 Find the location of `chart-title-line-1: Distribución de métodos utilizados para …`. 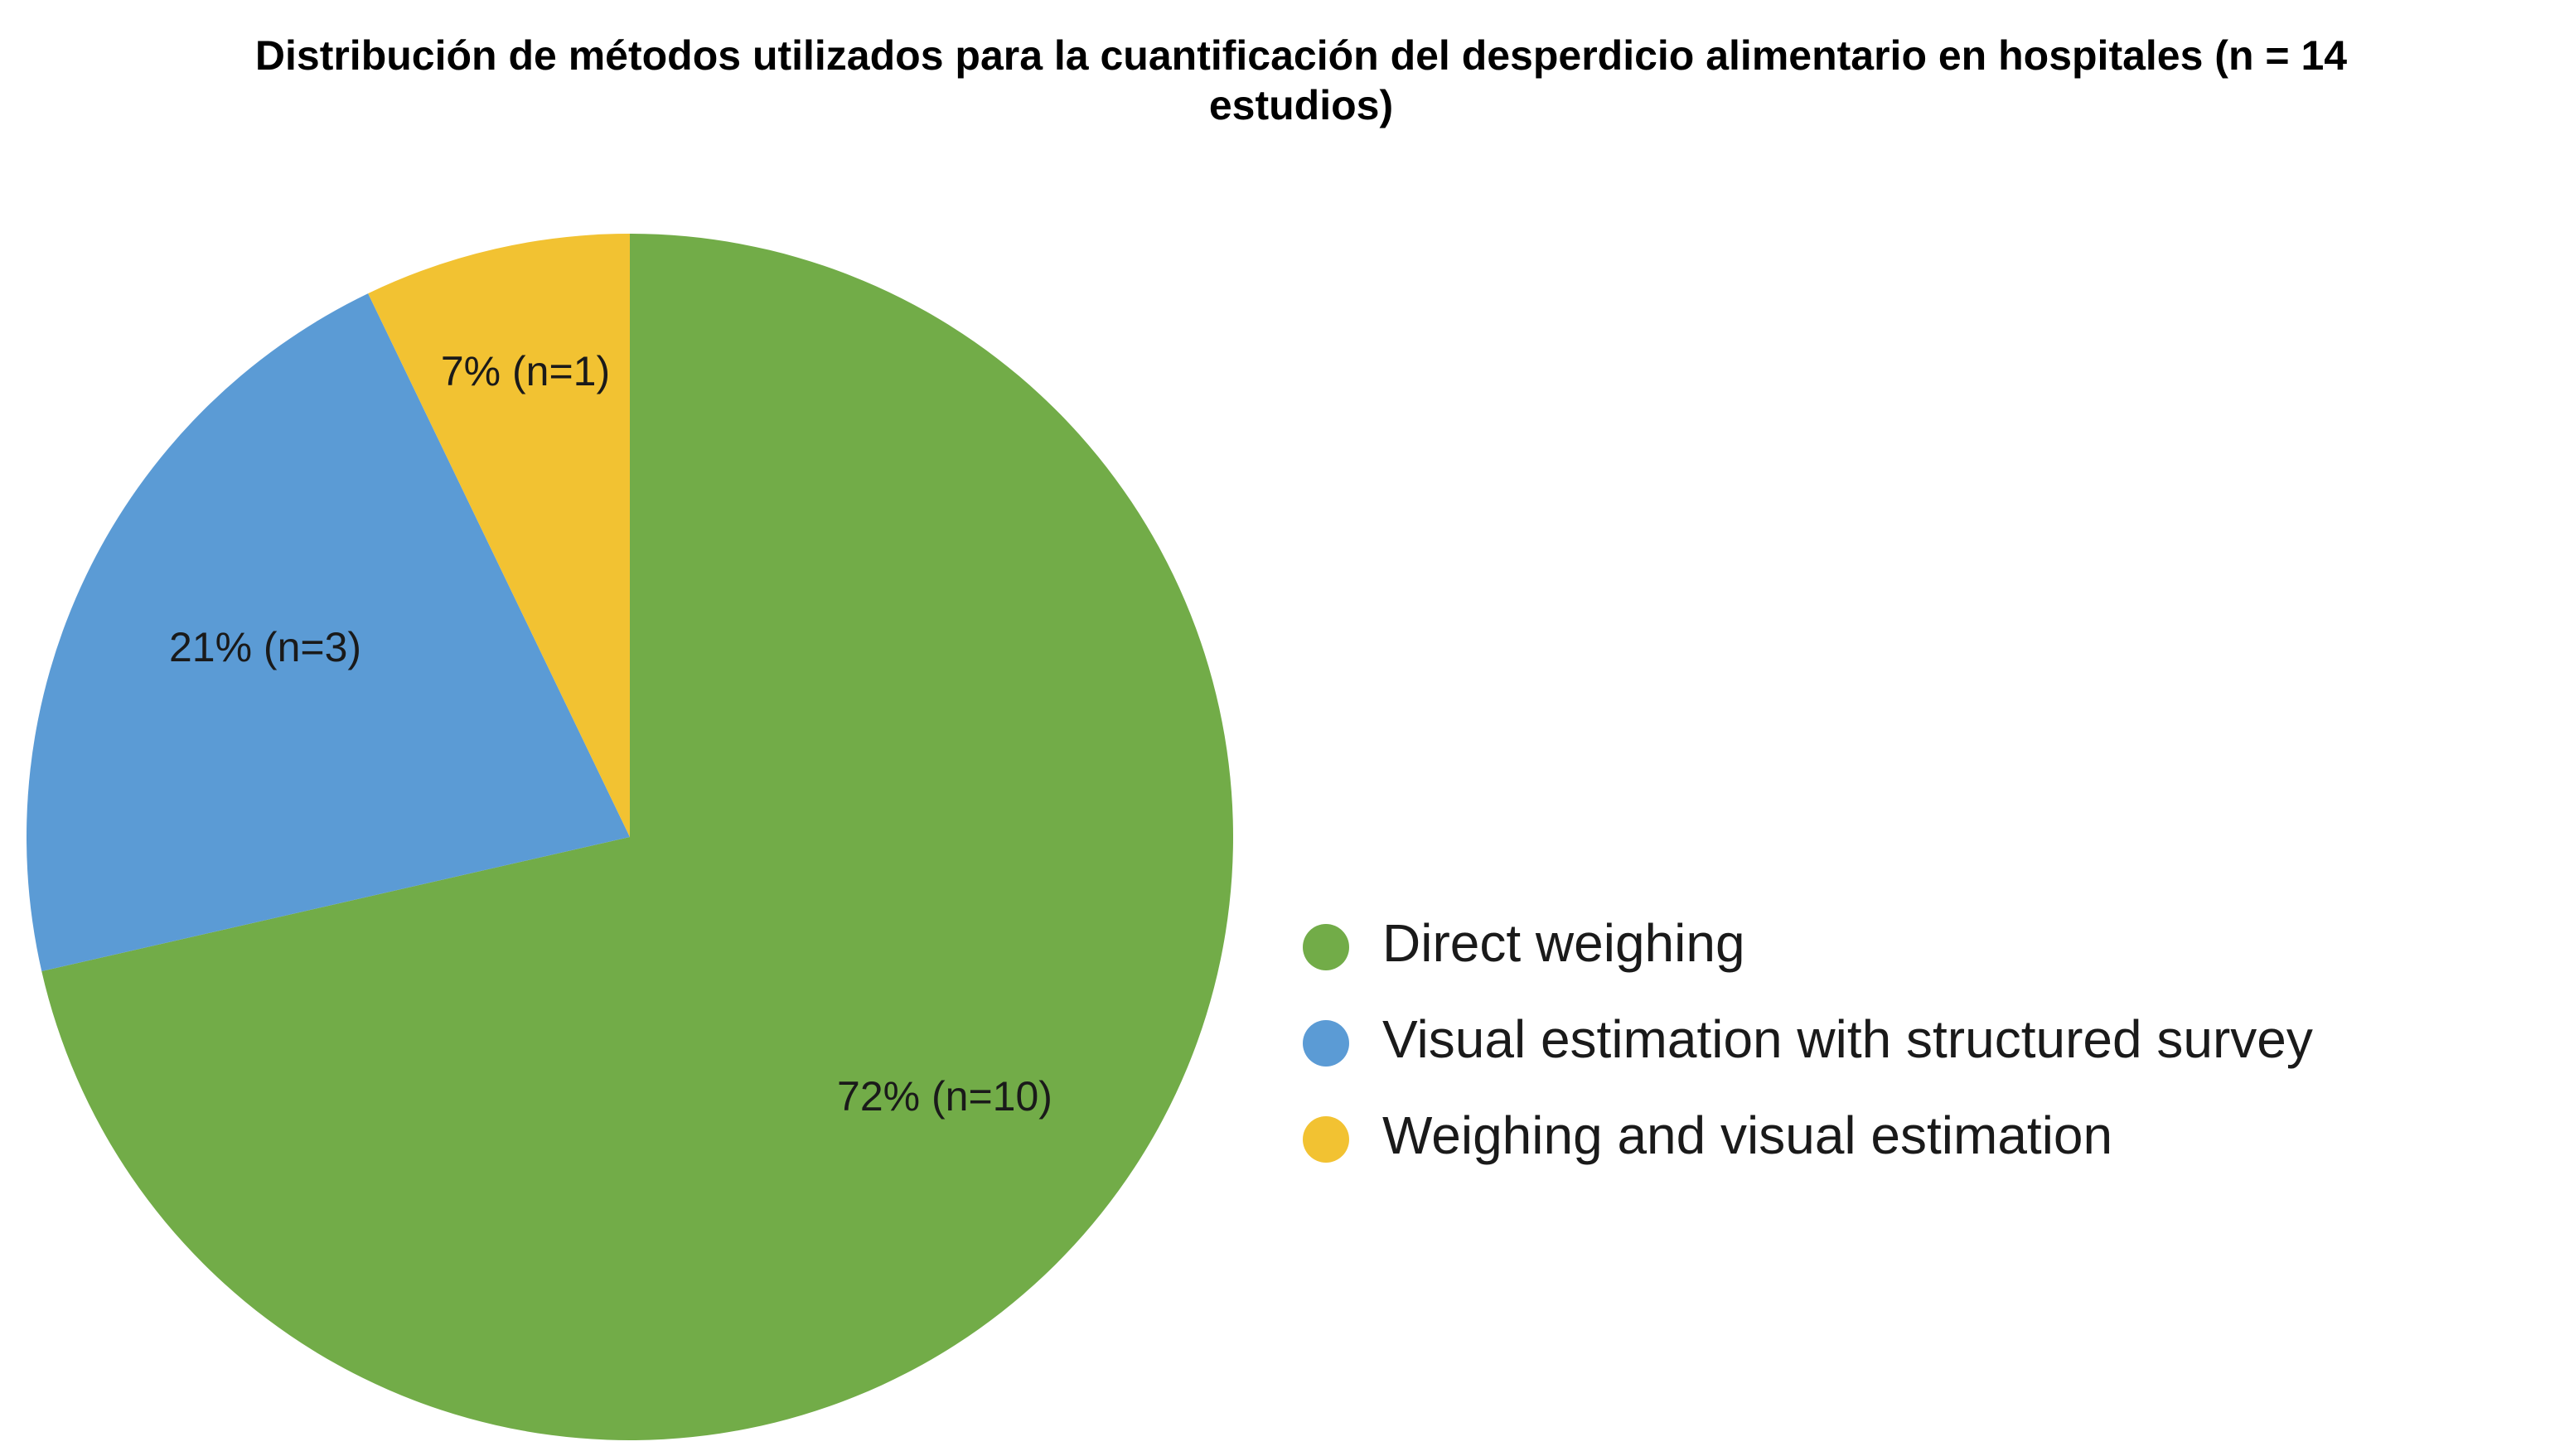

chart-title-line-1: Distribución de métodos utilizados para … is located at coordinates (1301, 56).